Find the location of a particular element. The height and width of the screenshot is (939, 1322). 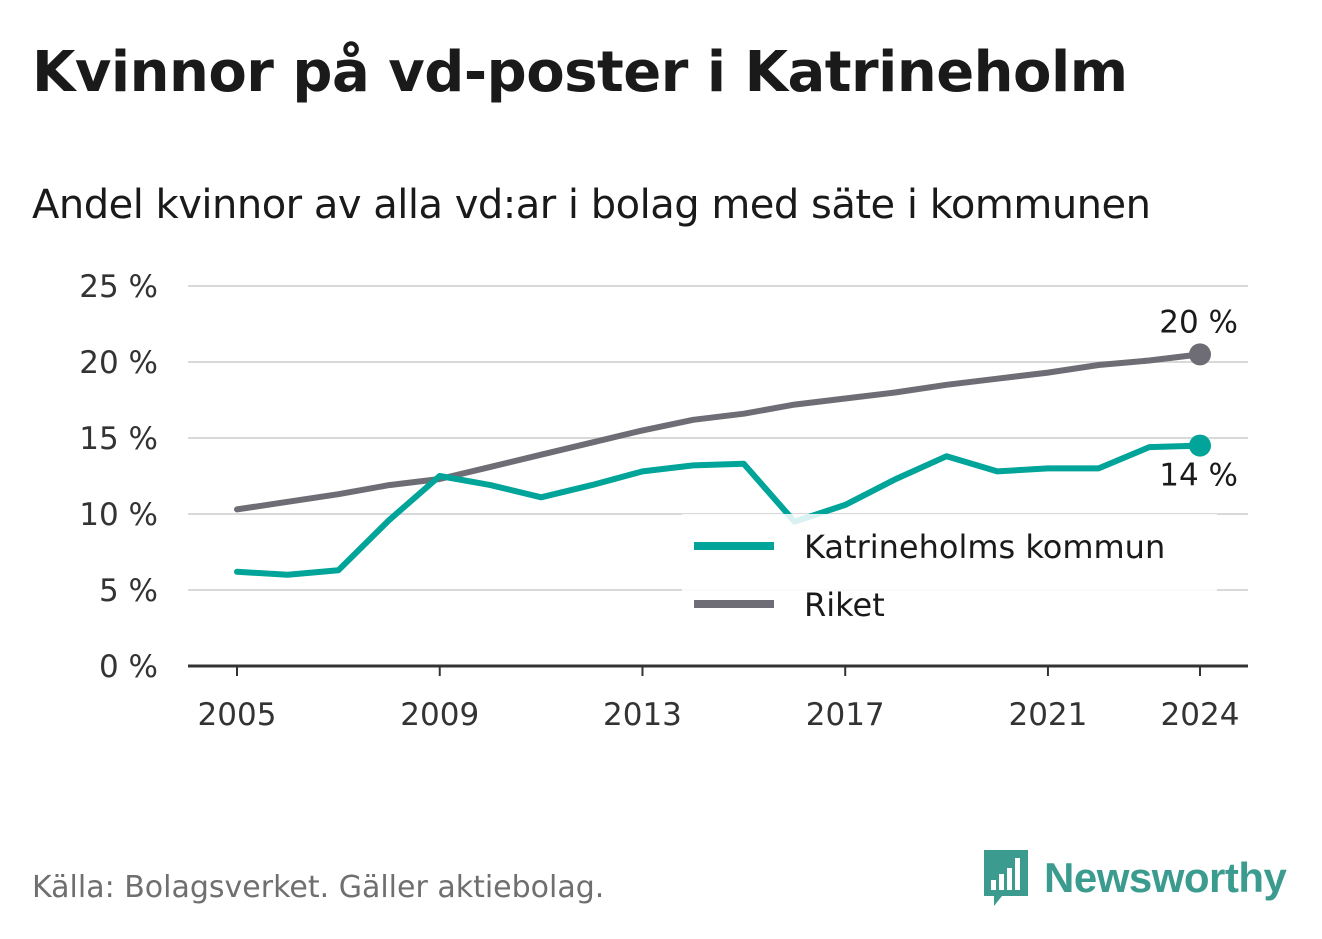

x-tick-label: 2005 is located at coordinates (237, 715).